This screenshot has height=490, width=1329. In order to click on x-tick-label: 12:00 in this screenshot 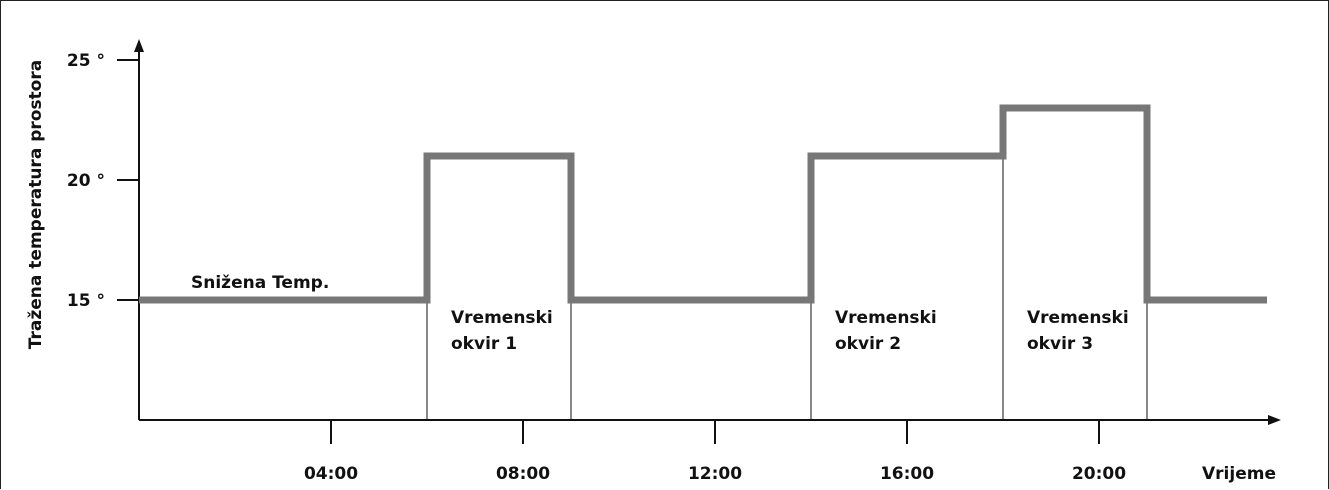, I will do `click(715, 474)`.